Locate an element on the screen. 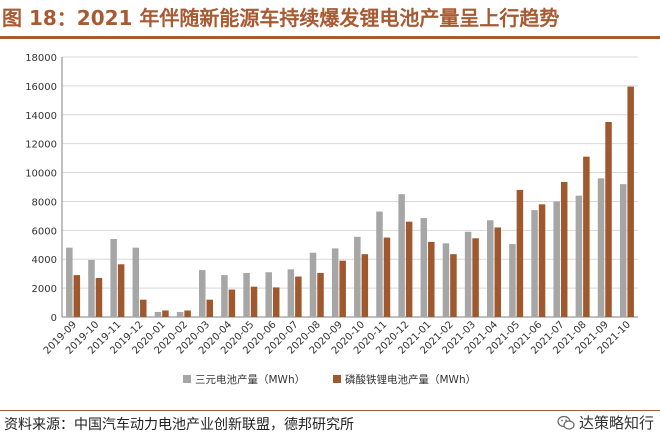 This screenshot has width=660, height=444. watermark-text: 达策略知行 is located at coordinates (616, 423).